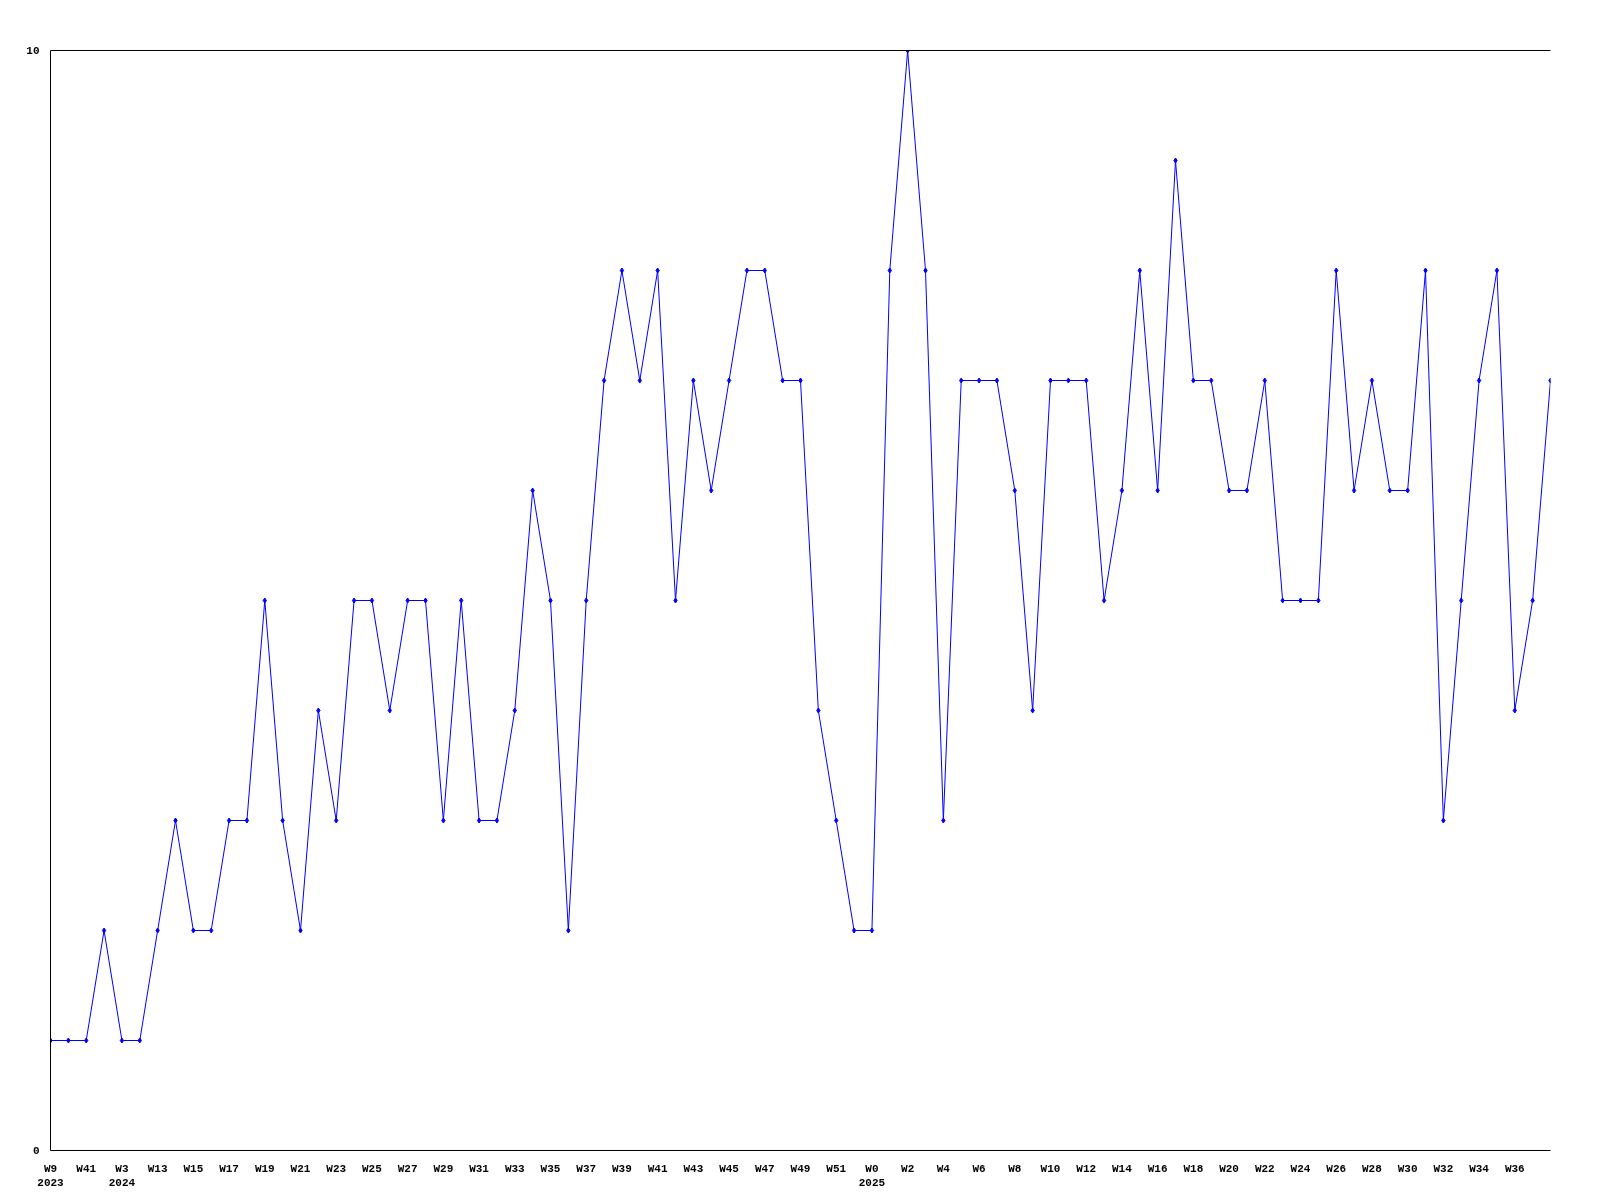 Image resolution: width=1600 pixels, height=1200 pixels. I want to click on x-tick-label: W12, so click(1086, 1168).